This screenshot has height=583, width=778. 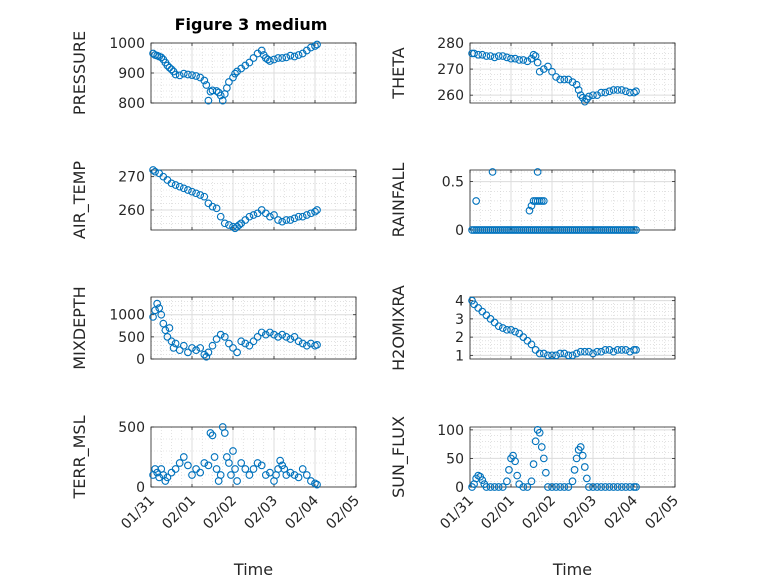 I want to click on subplot-h2omixra: 1 2 3 4 H2OMIXRA, so click(x=532, y=328).